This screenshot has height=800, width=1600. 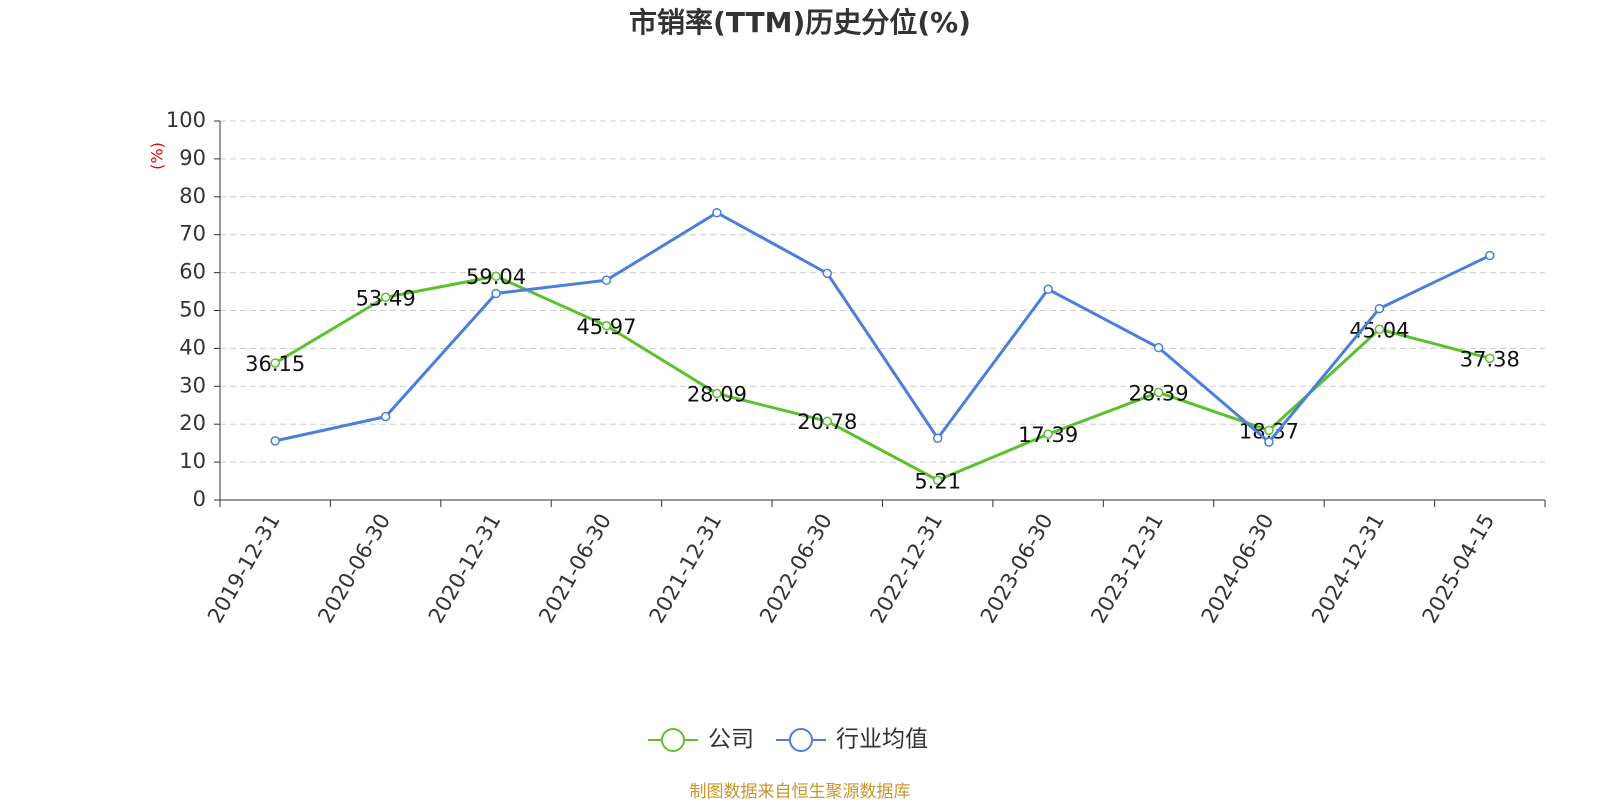 I want to click on chart-title: 市销率(TTM)历史分位(%), so click(x=800, y=22).